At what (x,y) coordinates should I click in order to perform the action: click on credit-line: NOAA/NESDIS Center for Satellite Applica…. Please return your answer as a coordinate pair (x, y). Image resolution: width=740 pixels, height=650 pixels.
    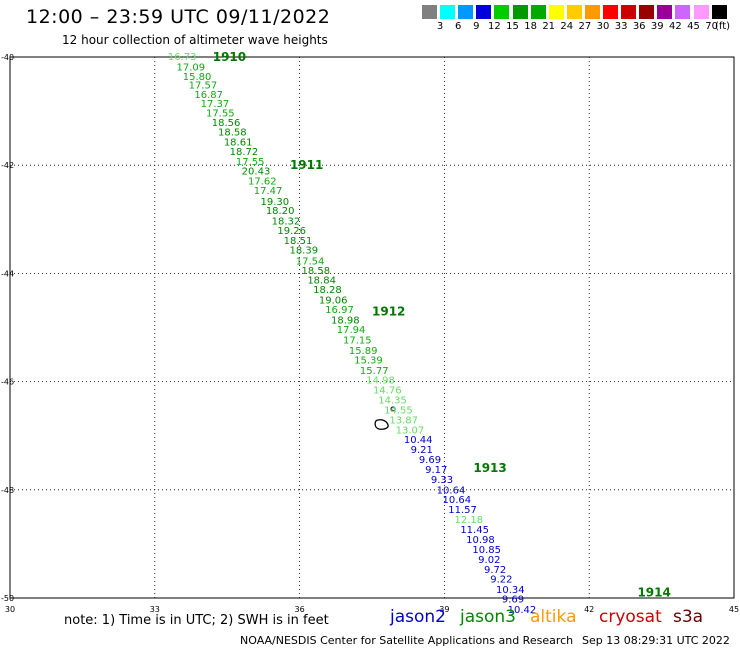
    Looking at the image, I should click on (407, 640).